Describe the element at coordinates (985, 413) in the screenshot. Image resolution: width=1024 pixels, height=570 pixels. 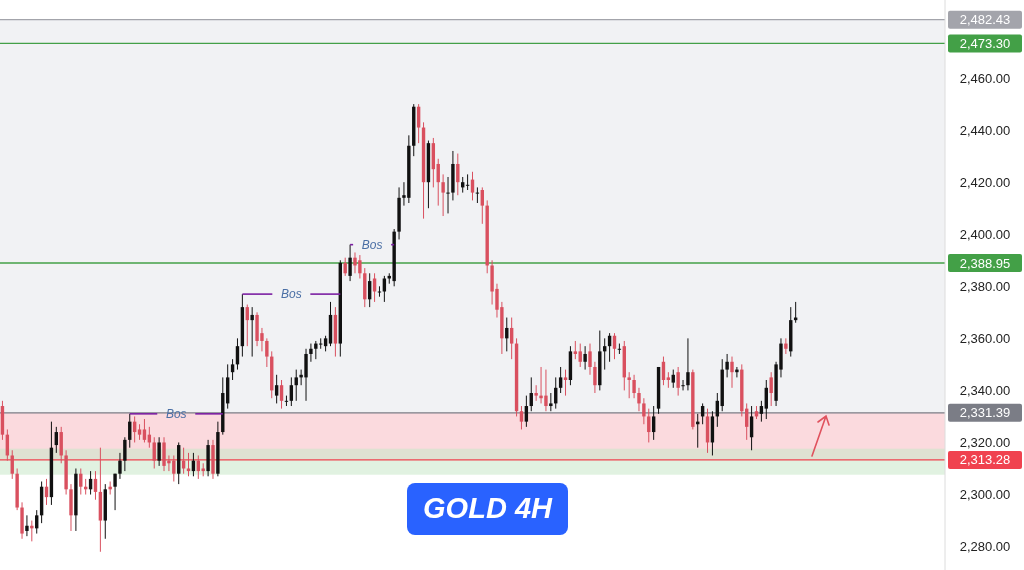
I see `ref-line-label: 2,331.39` at that location.